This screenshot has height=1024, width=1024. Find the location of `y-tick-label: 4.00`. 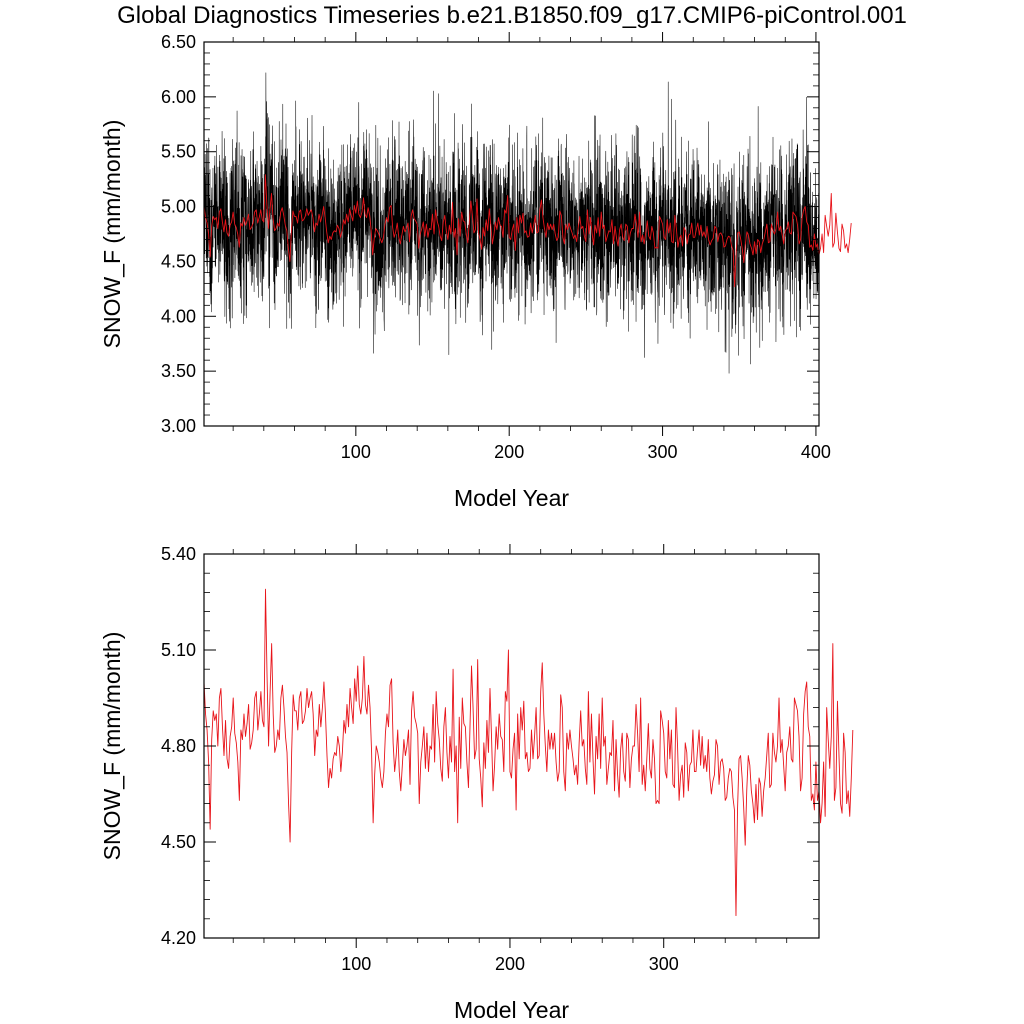

y-tick-label: 4.00 is located at coordinates (178, 316).